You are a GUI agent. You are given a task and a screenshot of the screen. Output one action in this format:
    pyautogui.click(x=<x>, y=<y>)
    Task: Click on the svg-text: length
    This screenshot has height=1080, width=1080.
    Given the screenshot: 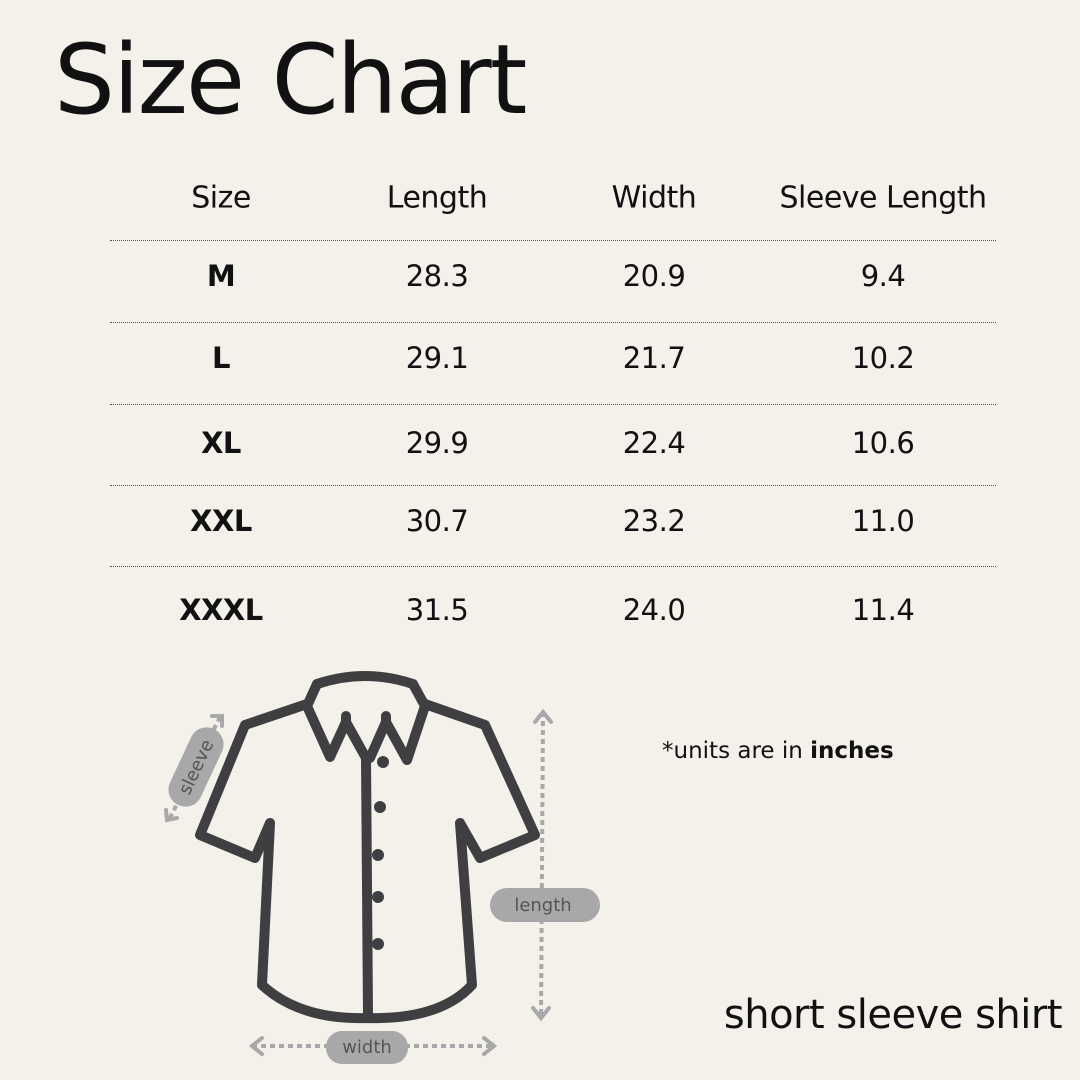 What is the action you would take?
    pyautogui.click(x=542, y=905)
    